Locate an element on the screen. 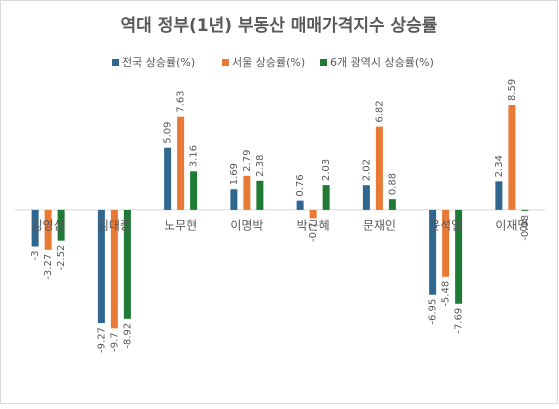 The image size is (559, 409). value-label: 1.69 is located at coordinates (234, 174).